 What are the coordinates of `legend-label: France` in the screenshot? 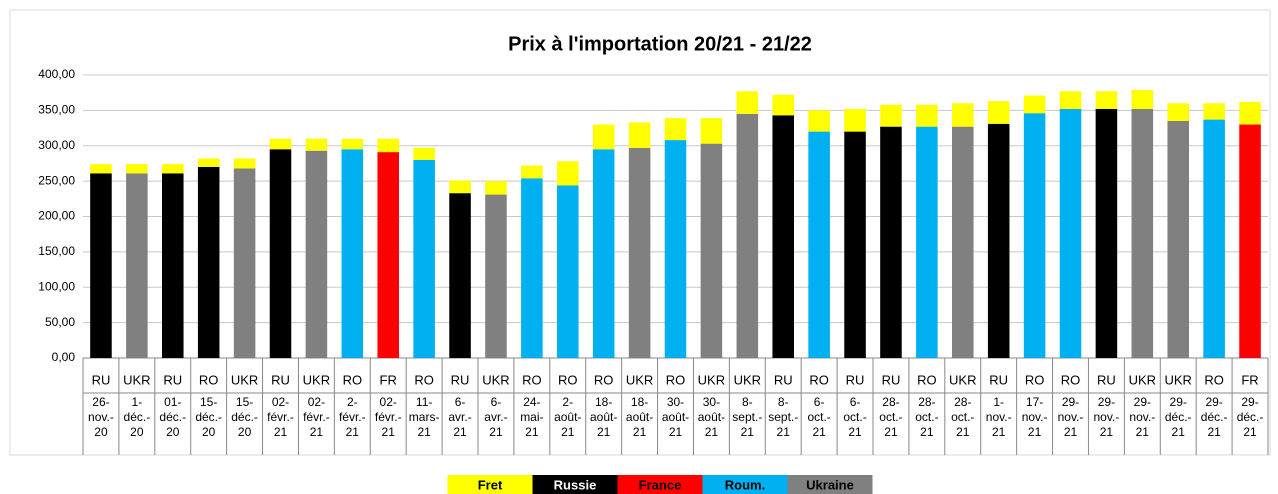 It's located at (660, 484).